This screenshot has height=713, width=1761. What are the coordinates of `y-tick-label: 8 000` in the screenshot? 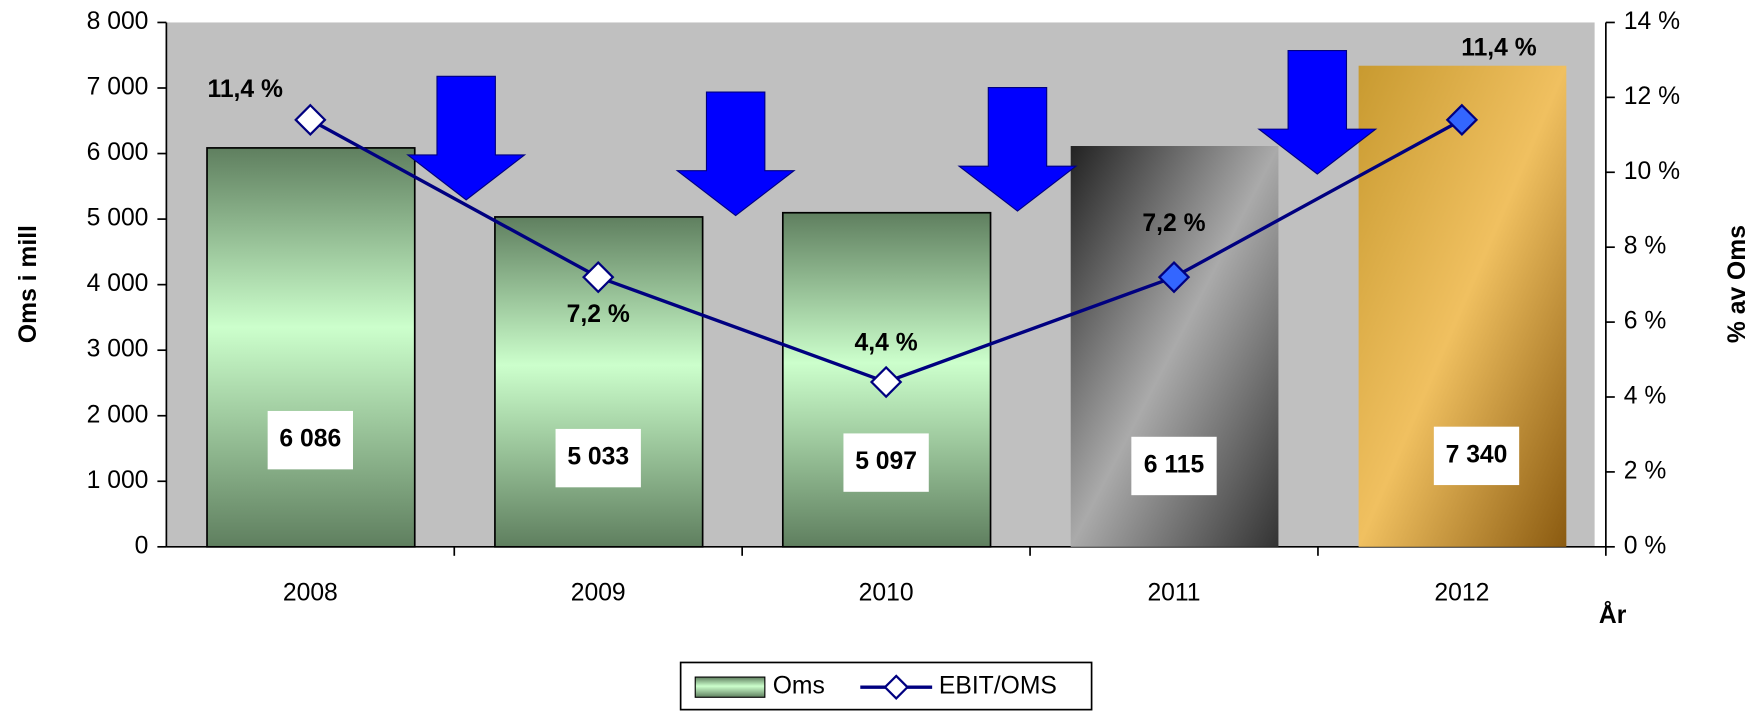 It's located at (118, 21).